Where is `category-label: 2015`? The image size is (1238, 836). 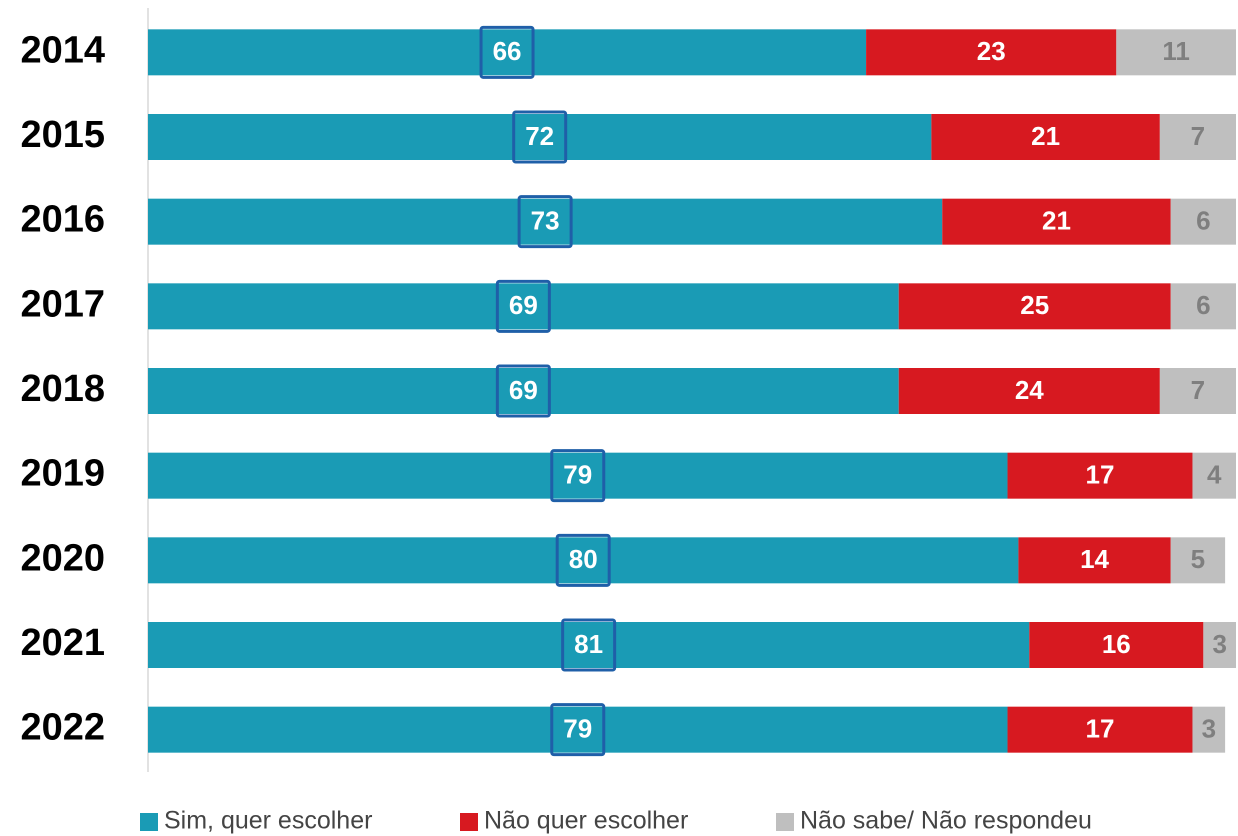 category-label: 2015 is located at coordinates (62, 135).